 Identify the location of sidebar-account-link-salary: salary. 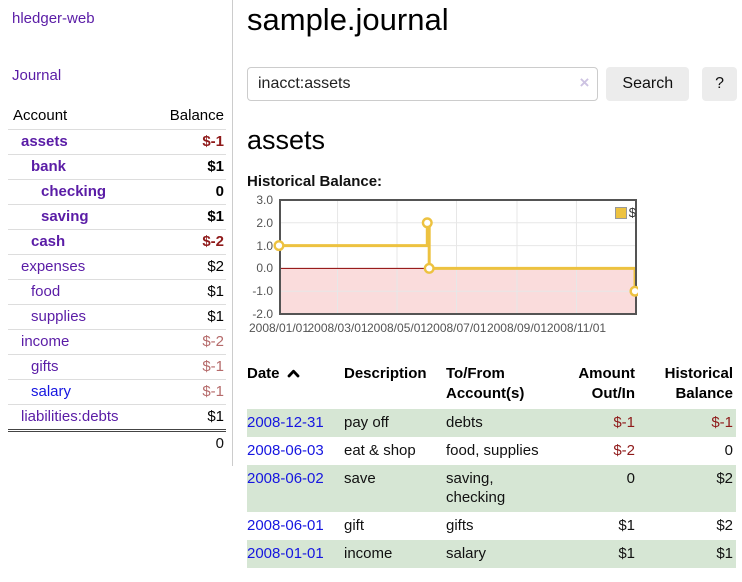
(51, 391).